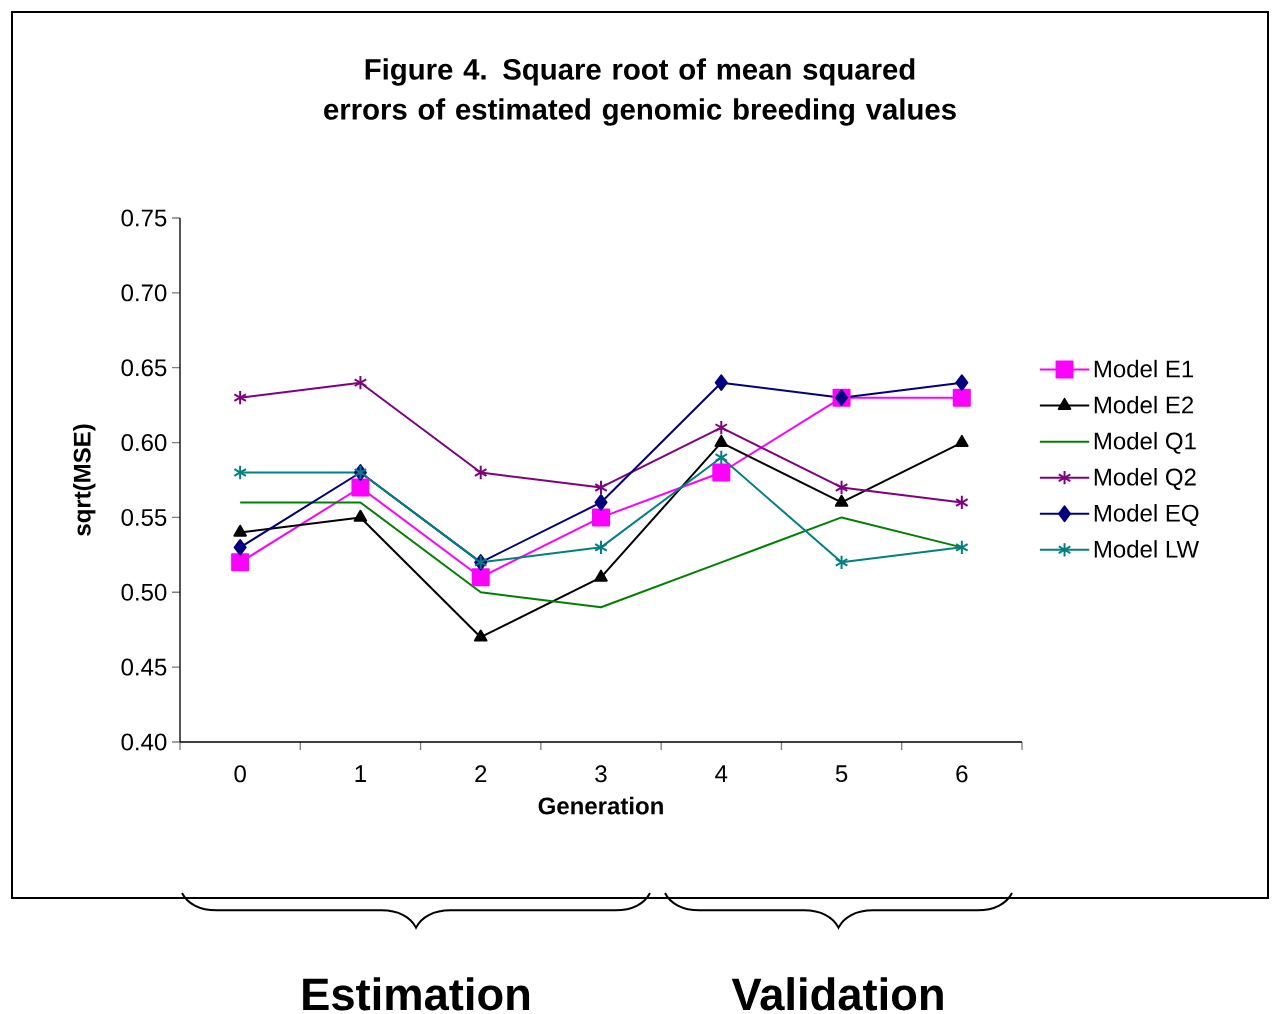 The width and height of the screenshot is (1272, 1014). Describe the element at coordinates (962, 774) in the screenshot. I see `x-tick-label: 6` at that location.